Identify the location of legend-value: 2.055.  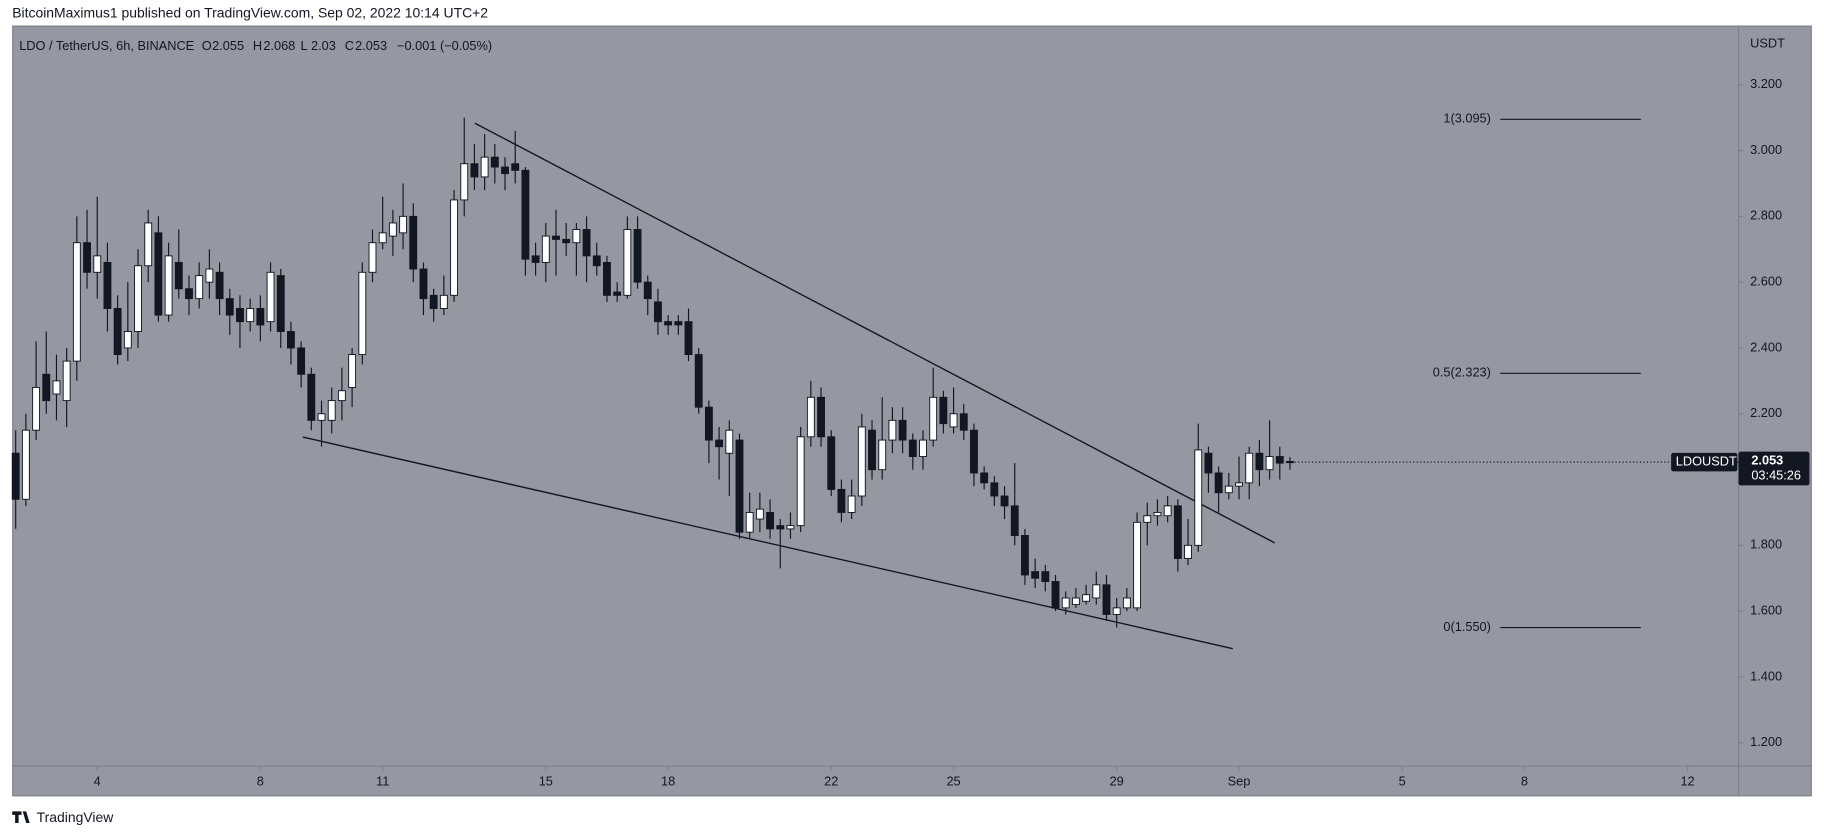
(228, 45).